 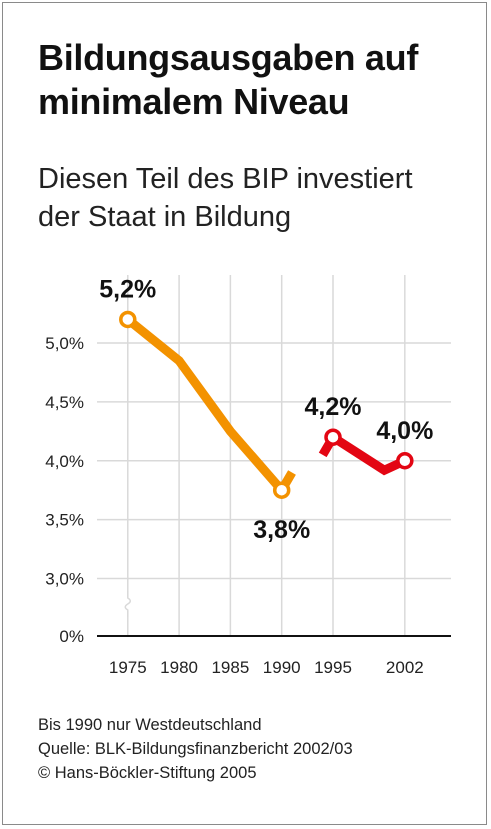 I want to click on title-line-1: Bildungsausgaben auf, so click(x=228, y=57).